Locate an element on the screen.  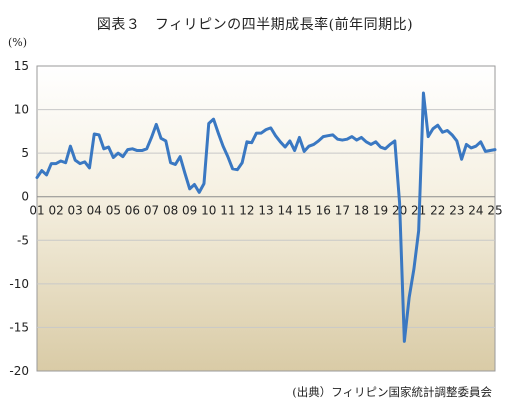
y-tick-label: -5 is located at coordinates (23, 240).